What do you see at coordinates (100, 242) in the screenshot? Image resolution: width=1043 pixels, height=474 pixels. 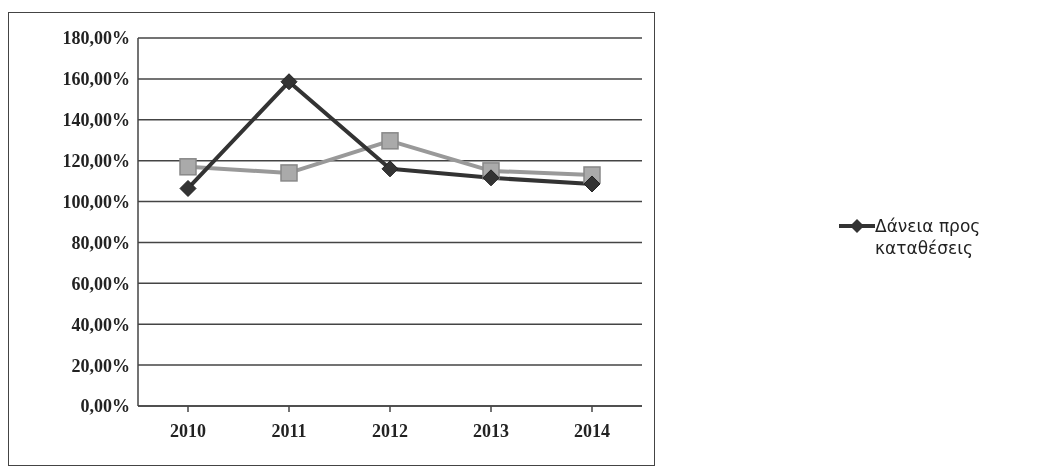 I see `y-tick-label: 80,00%` at bounding box center [100, 242].